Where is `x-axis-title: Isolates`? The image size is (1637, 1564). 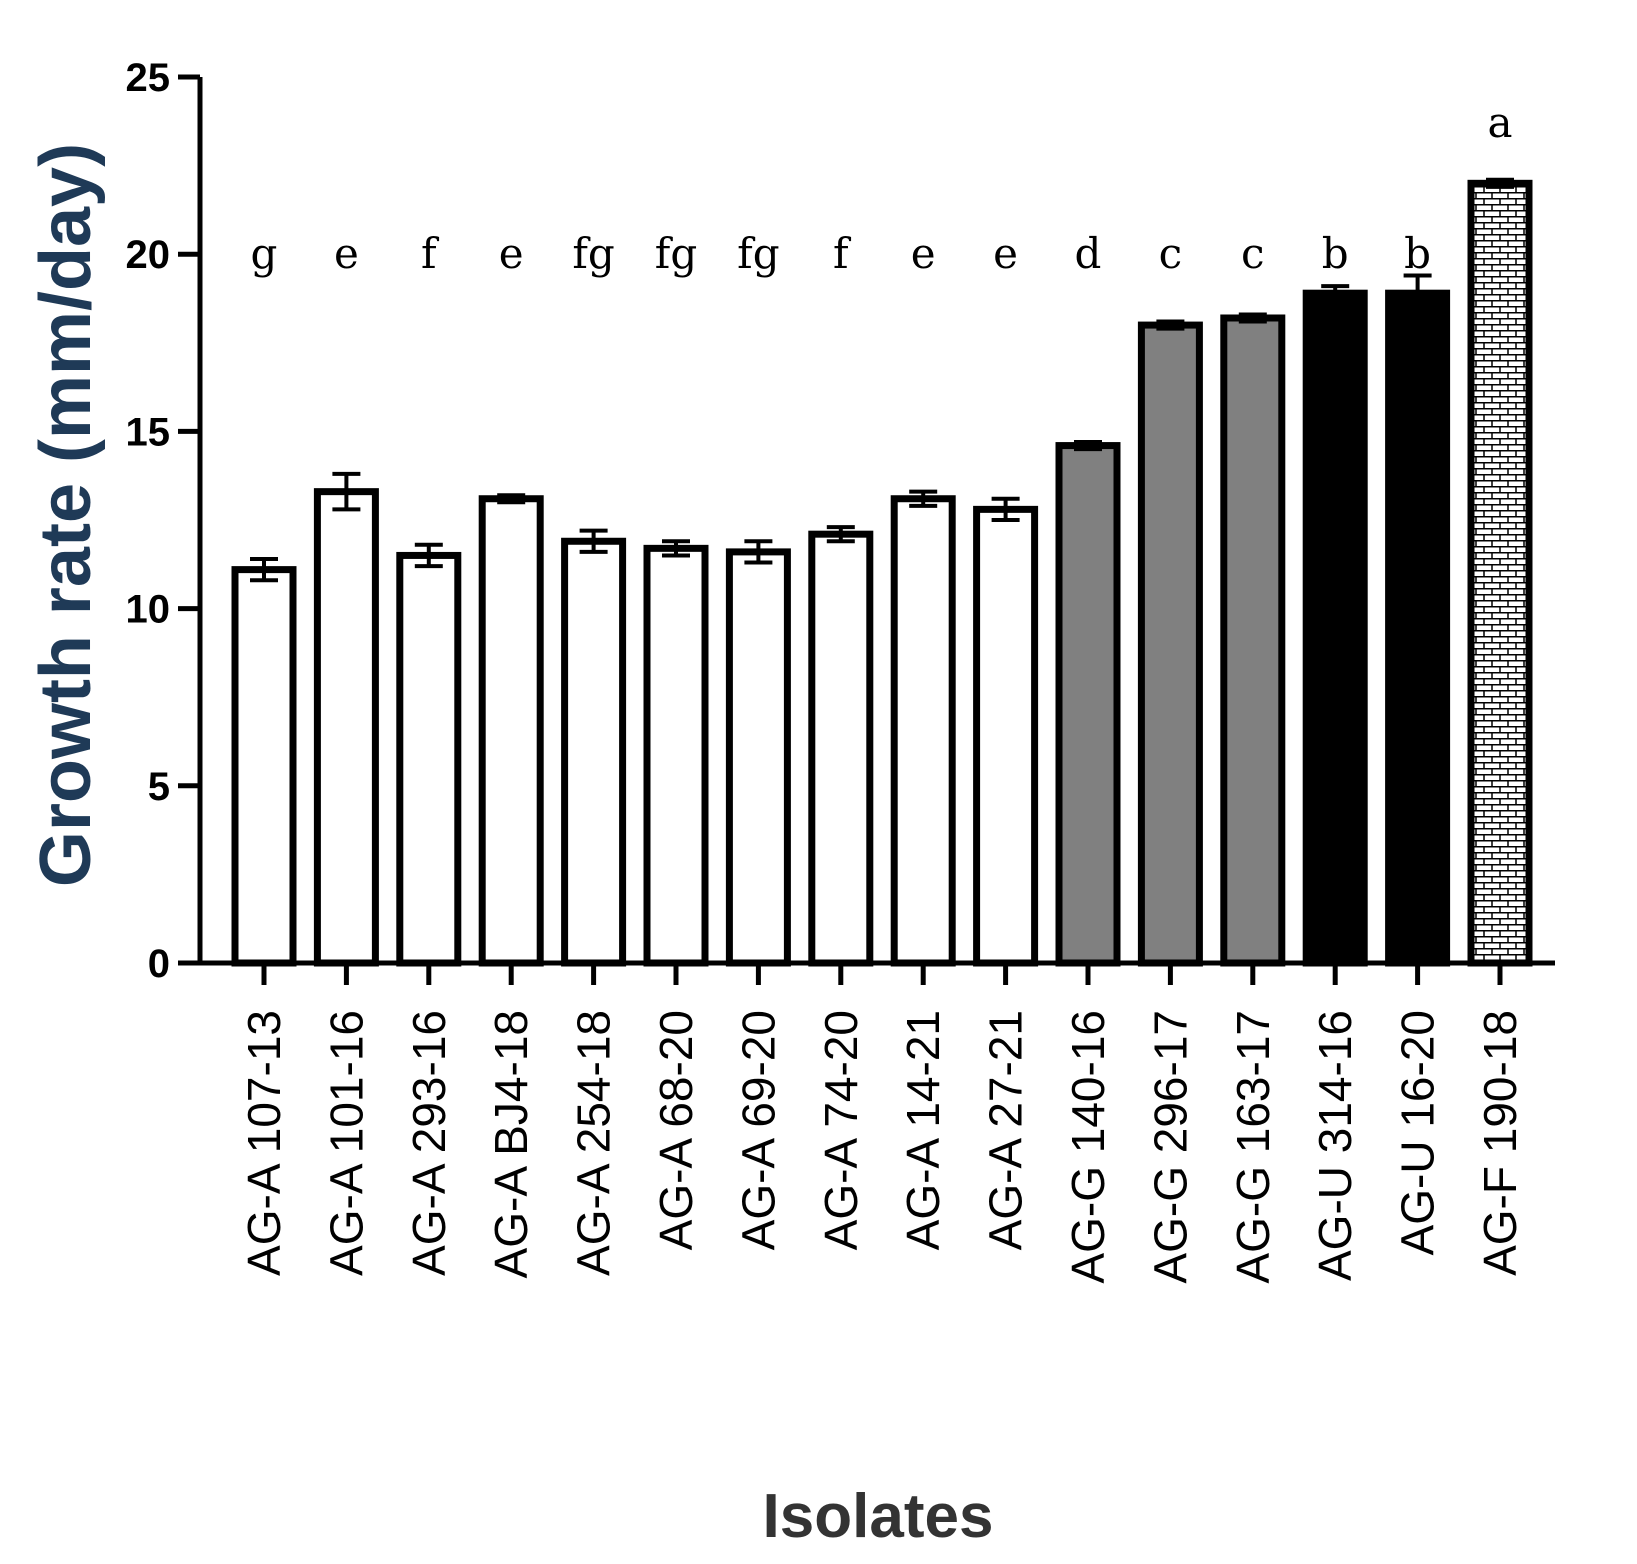
x-axis-title: Isolates is located at coordinates (878, 1516).